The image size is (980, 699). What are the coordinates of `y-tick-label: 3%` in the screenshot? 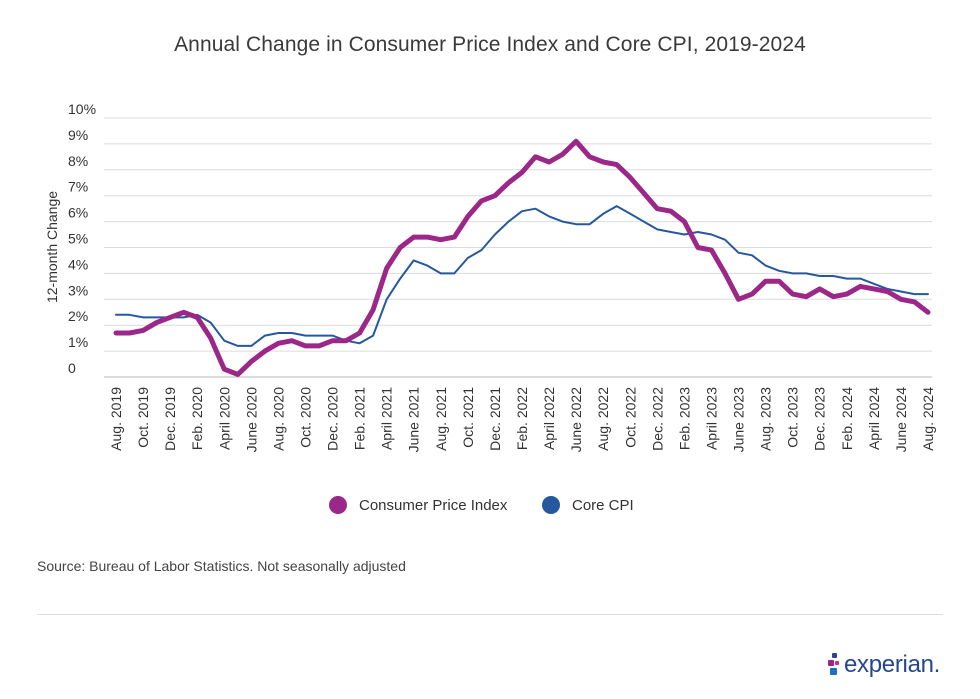 It's located at (78, 290).